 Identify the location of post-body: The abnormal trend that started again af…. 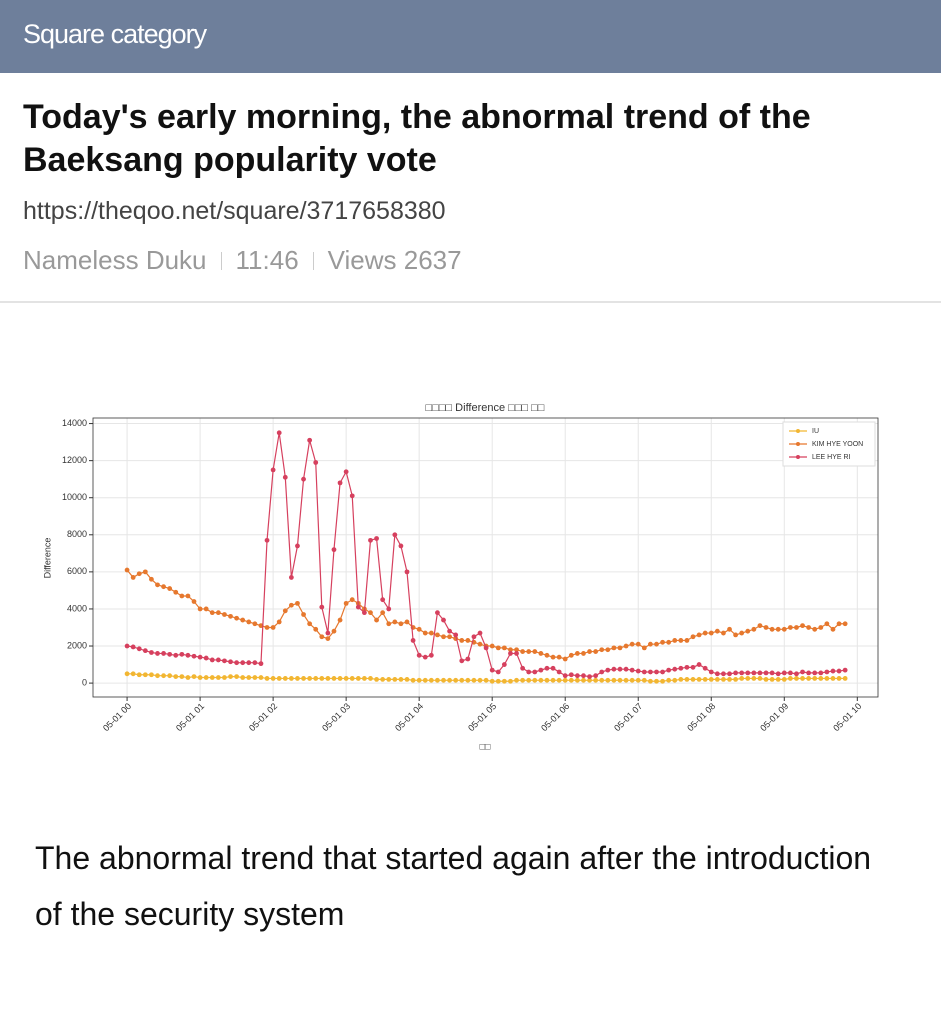
(453, 886).